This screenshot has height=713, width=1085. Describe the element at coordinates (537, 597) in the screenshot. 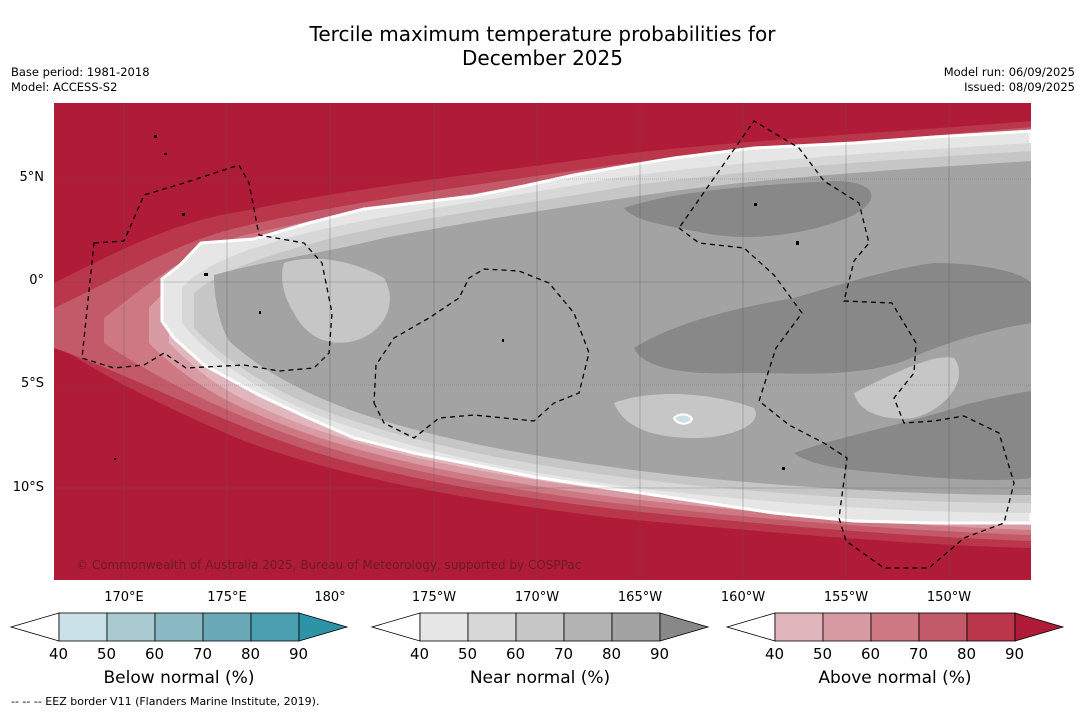

I see `lon-label-170w: 170°W` at that location.